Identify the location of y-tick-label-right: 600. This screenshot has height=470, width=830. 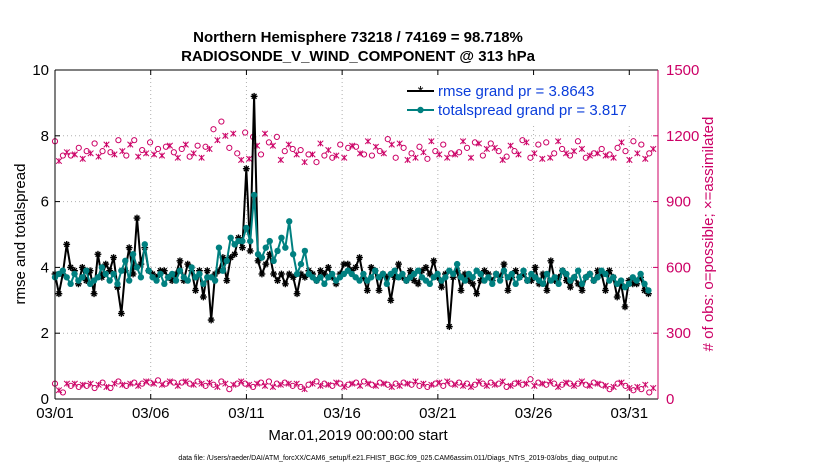
(678, 267).